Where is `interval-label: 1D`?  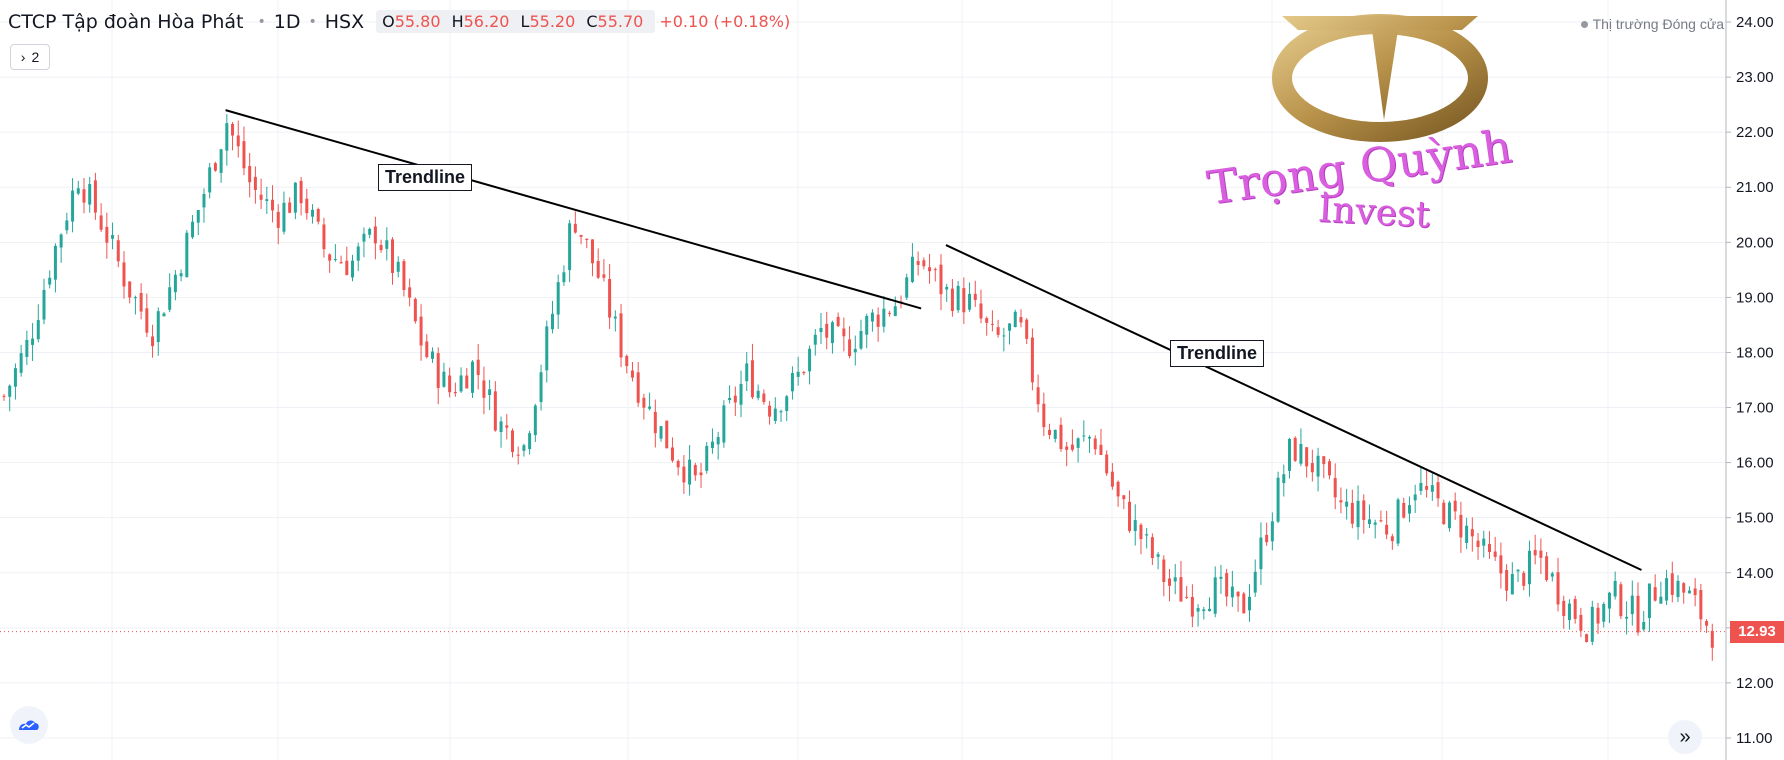 interval-label: 1D is located at coordinates (287, 21).